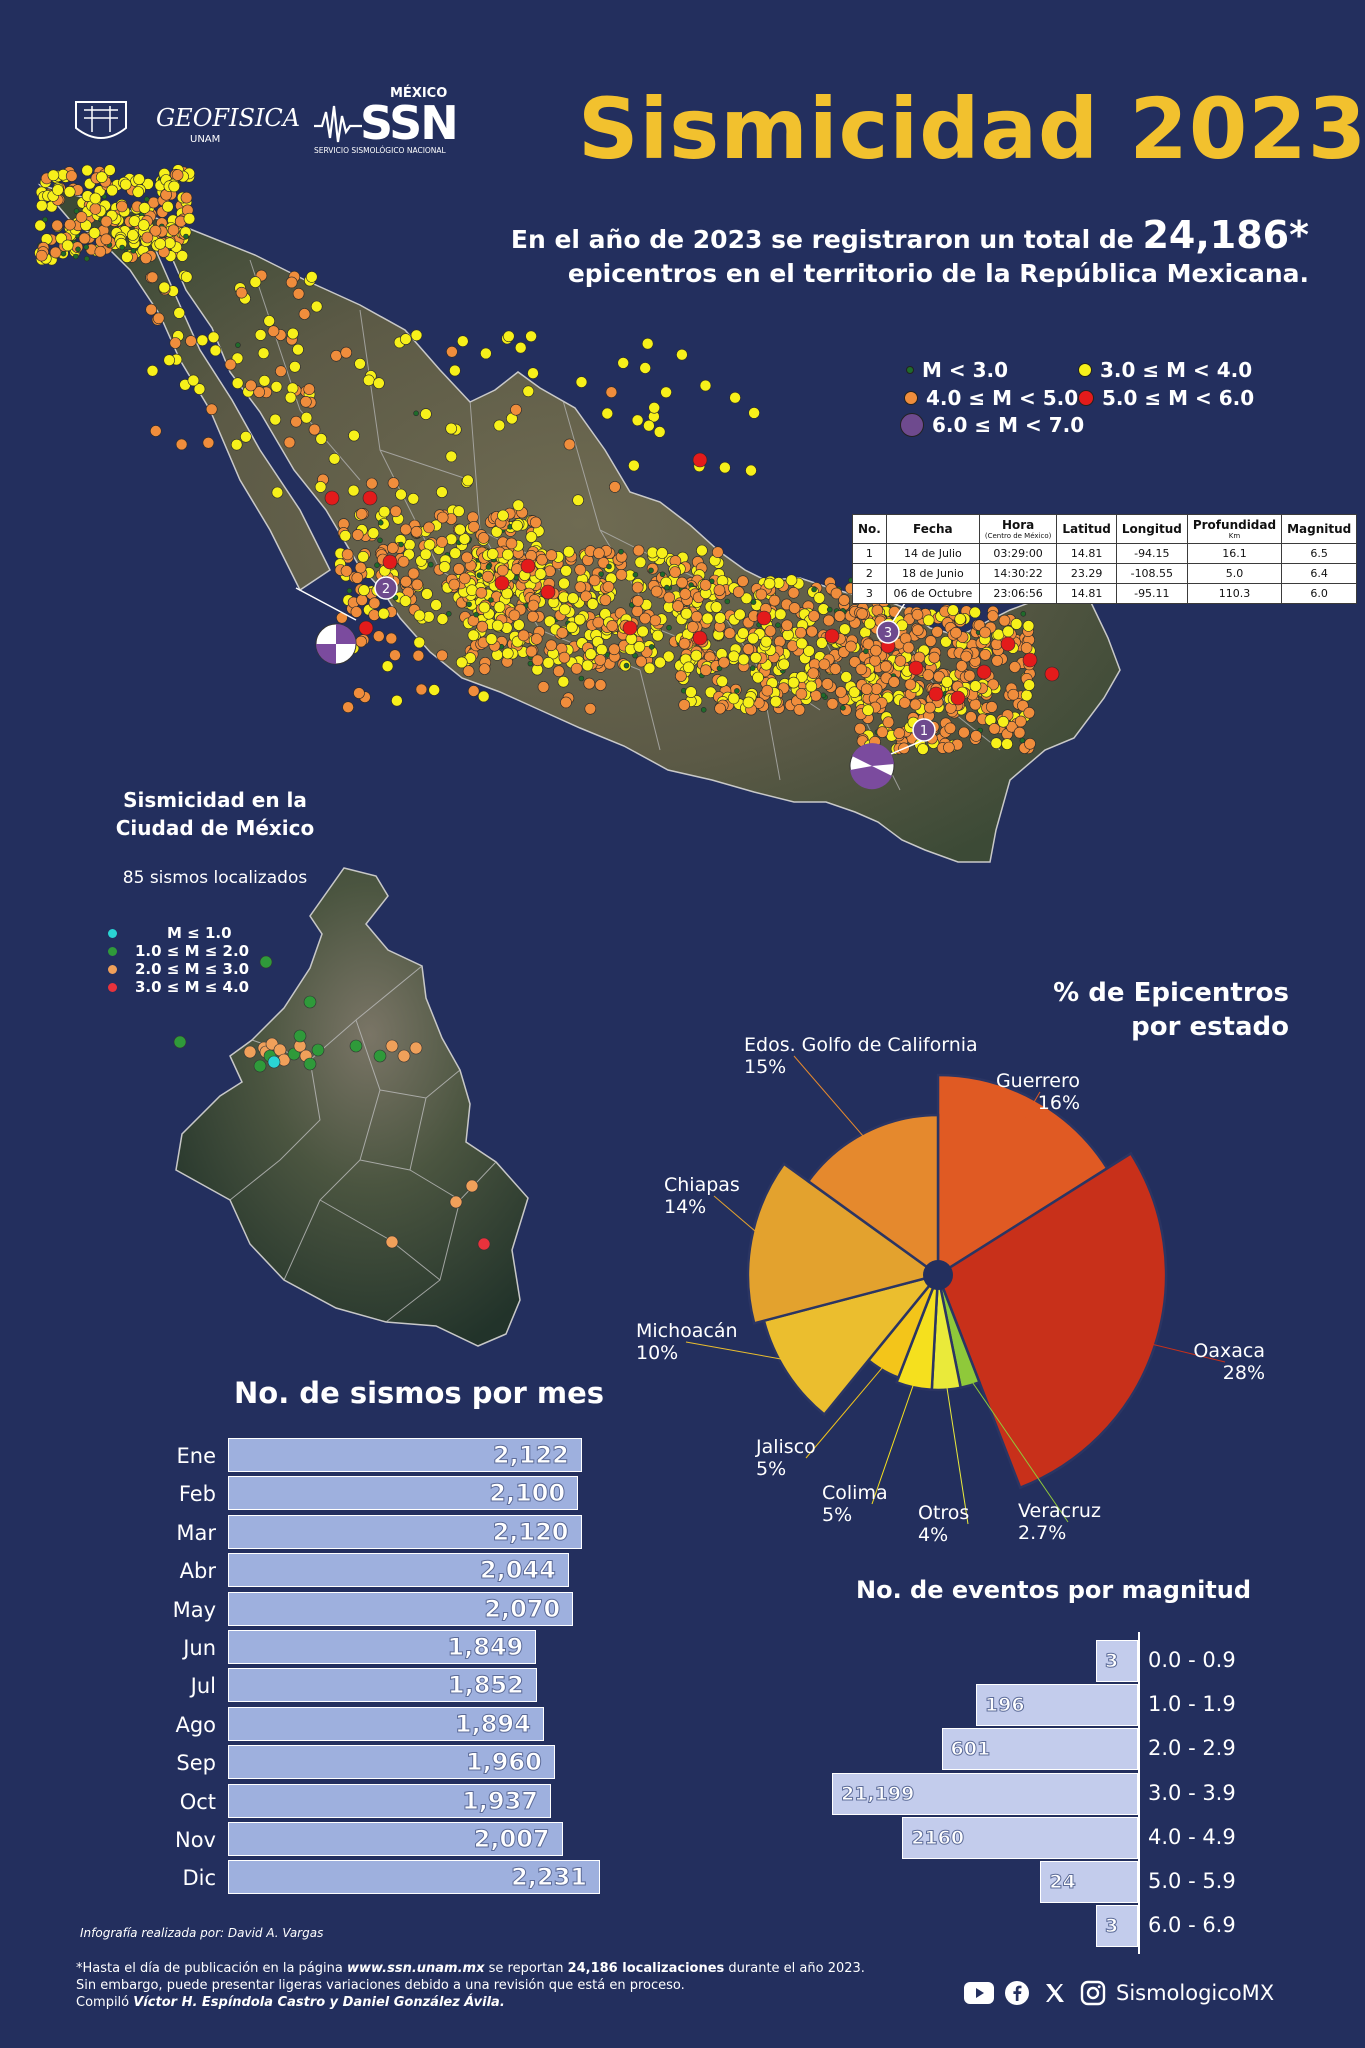 The image size is (1365, 2048). I want to click on pie-slices, so click(957, 1281).